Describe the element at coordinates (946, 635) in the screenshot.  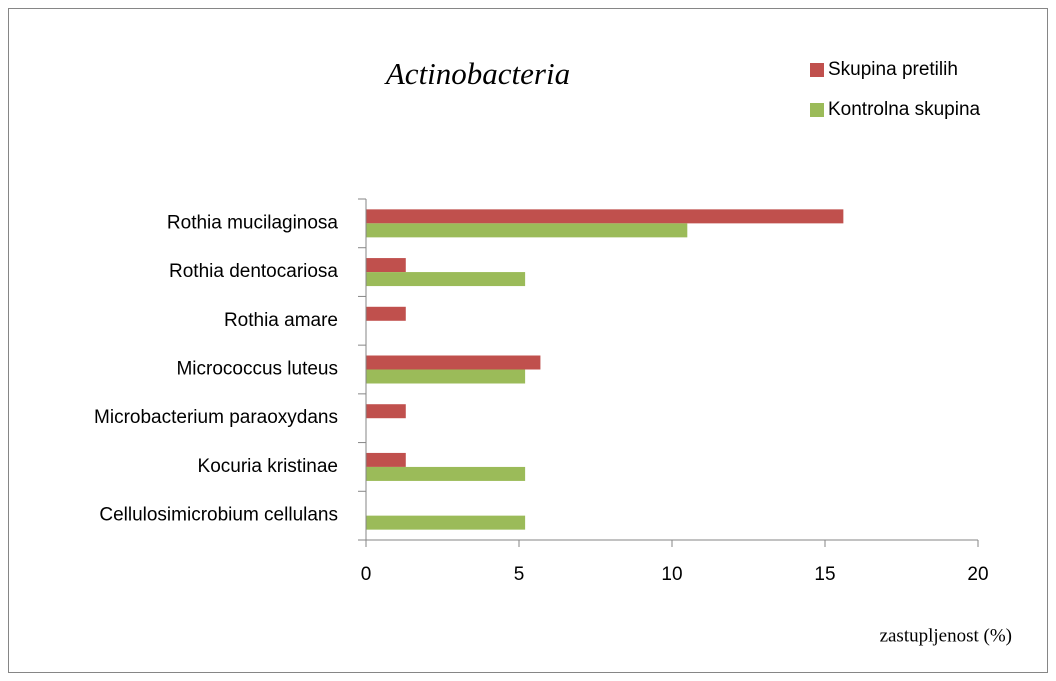
I see `x-axis-label: zastupljenost (%)` at that location.